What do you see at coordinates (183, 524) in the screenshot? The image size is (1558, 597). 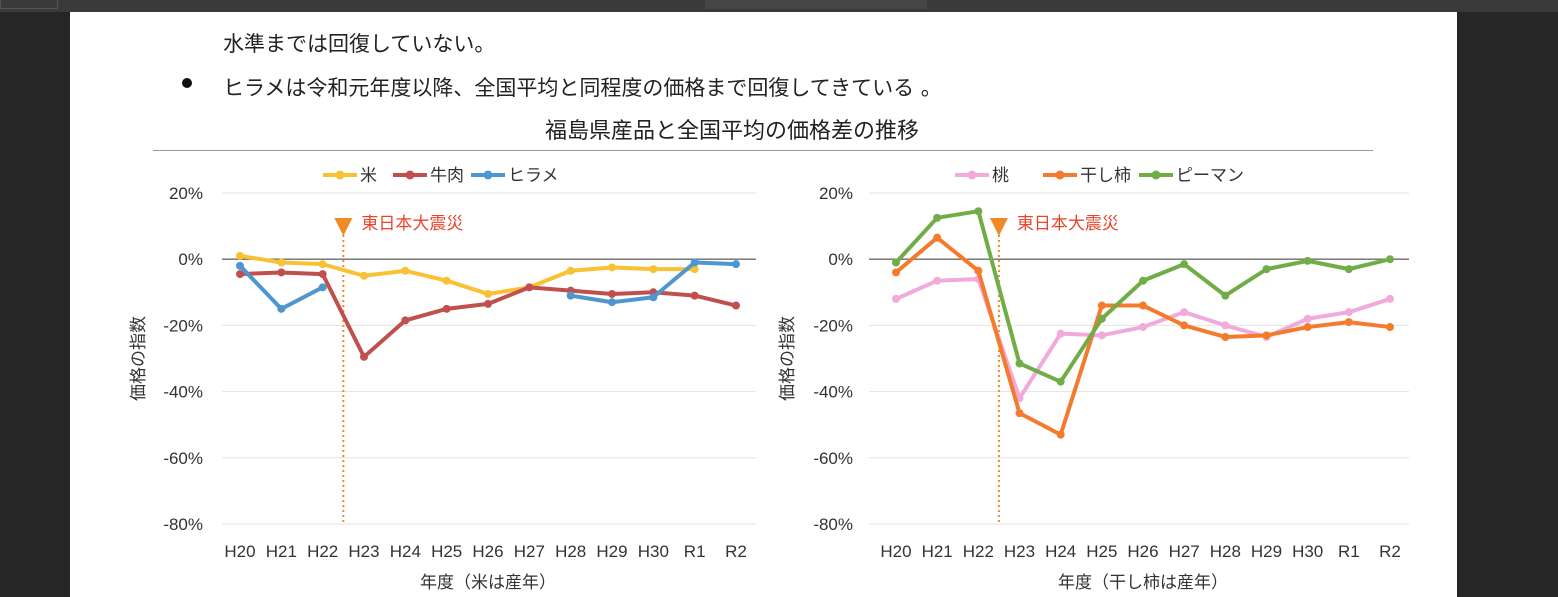 I see `chart1-y-tick-label: -80%` at bounding box center [183, 524].